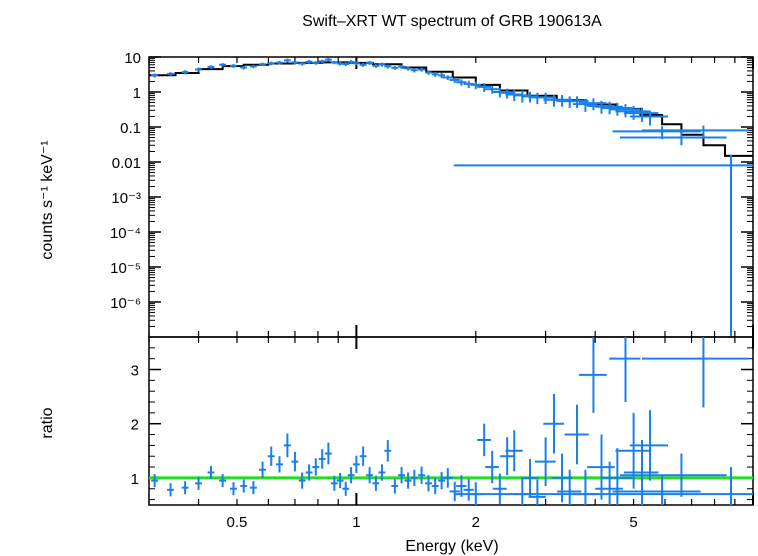 Image resolution: width=758 pixels, height=556 pixels. What do you see at coordinates (126, 198) in the screenshot?
I see `y-tick-label: 10⁻³` at bounding box center [126, 198].